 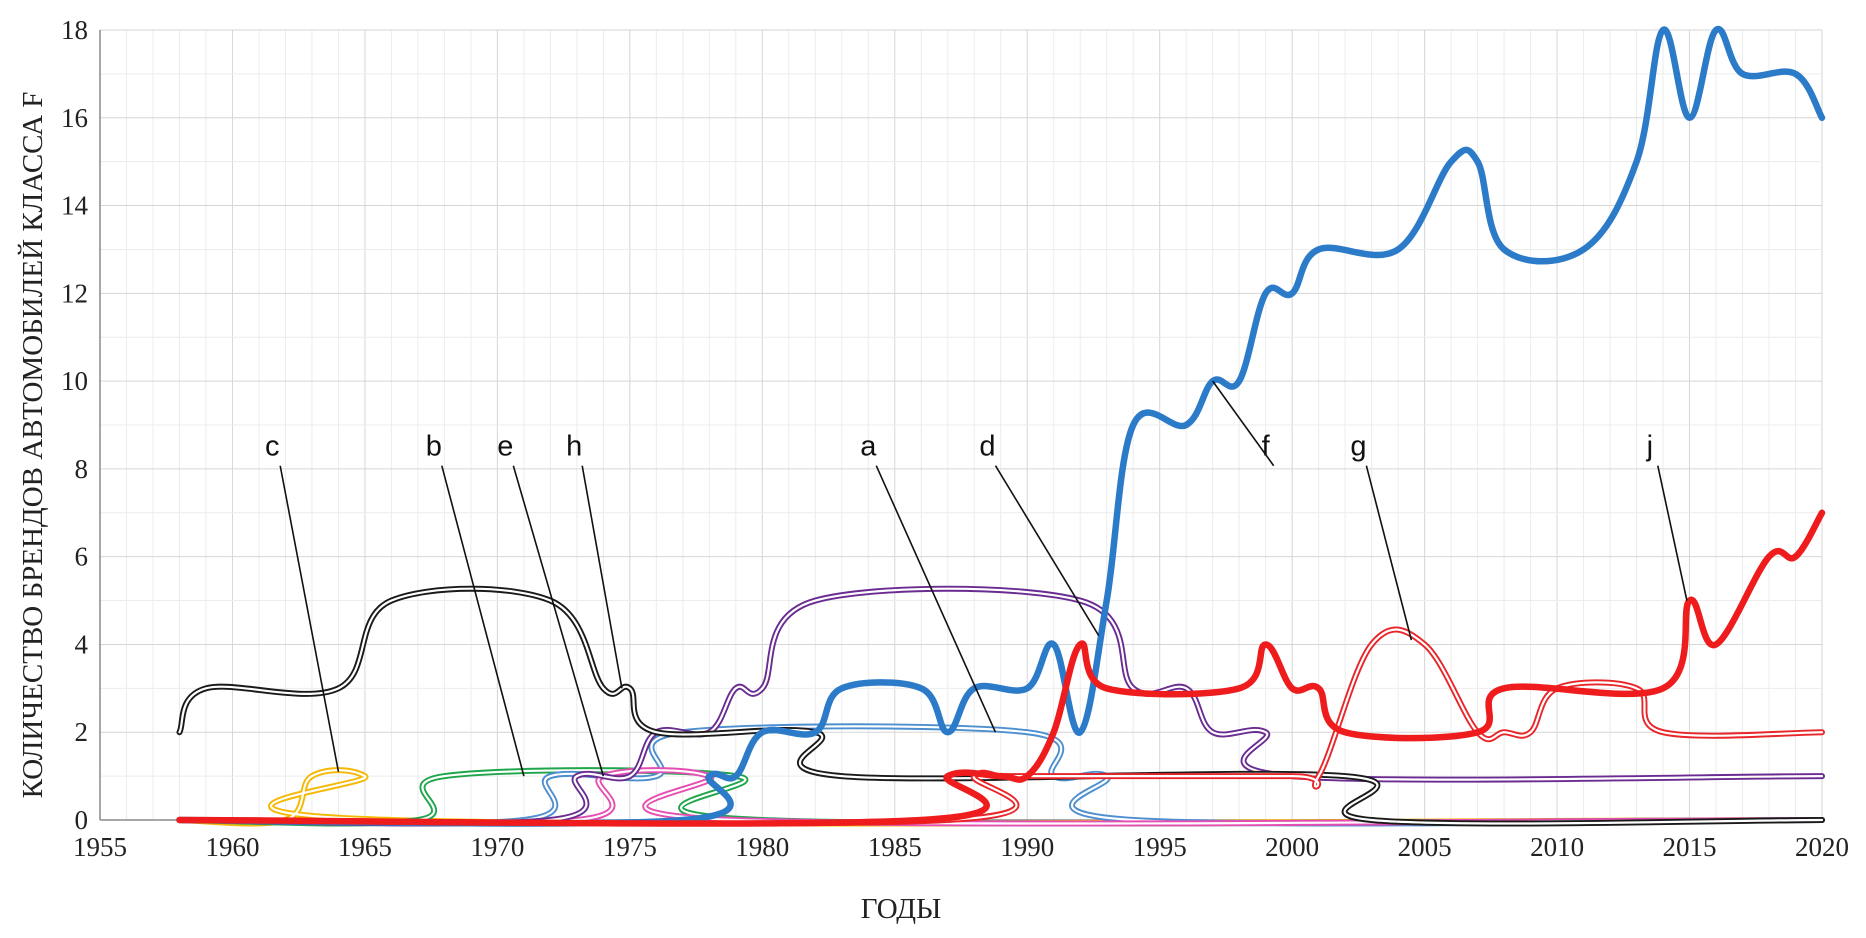 What do you see at coordinates (762, 847) in the screenshot?
I see `x-tick-label: 1980` at bounding box center [762, 847].